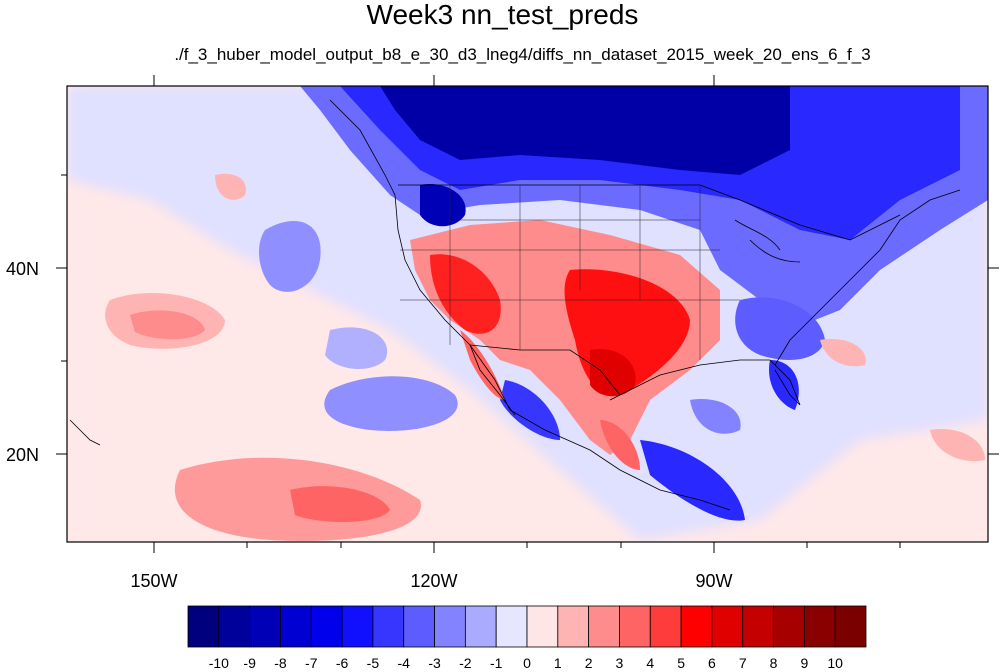 The width and height of the screenshot is (1005, 672). What do you see at coordinates (620, 663) in the screenshot?
I see `colorbar-tick-label: 3` at bounding box center [620, 663].